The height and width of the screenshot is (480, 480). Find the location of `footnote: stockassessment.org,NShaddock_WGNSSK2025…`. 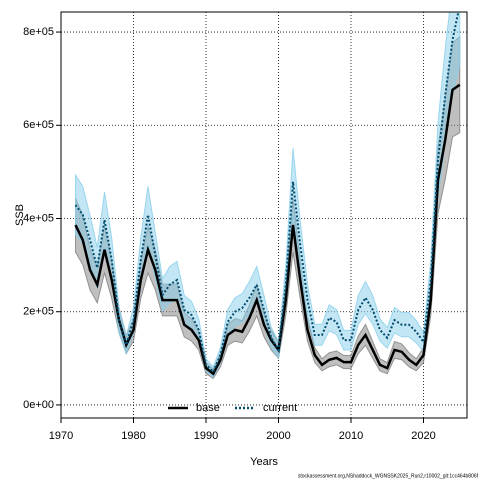

footnote: stockassessment.org,NShaddock_WGNSSK2025… is located at coordinates (388, 476).